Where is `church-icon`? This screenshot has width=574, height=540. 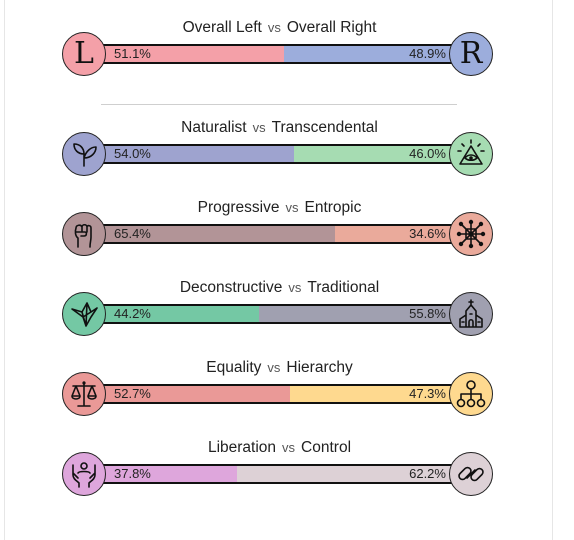 church-icon is located at coordinates (471, 314).